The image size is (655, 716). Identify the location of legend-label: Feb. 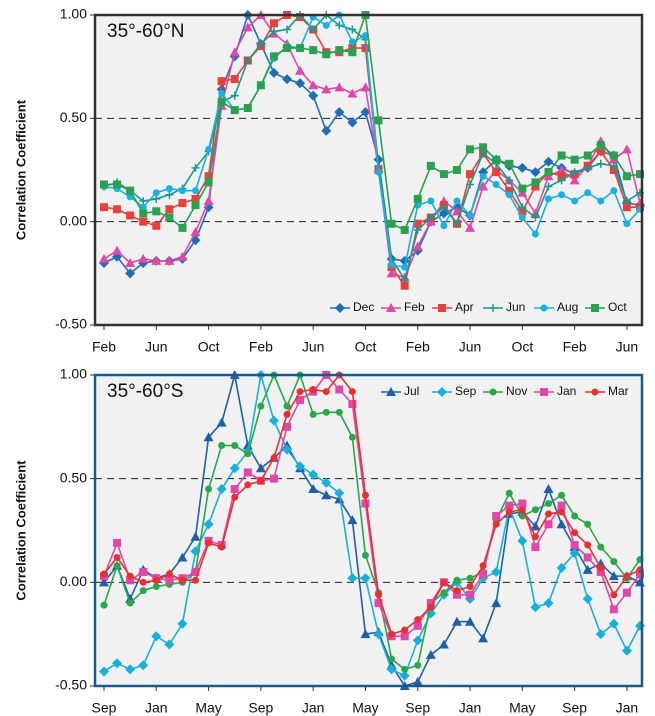
(414, 307).